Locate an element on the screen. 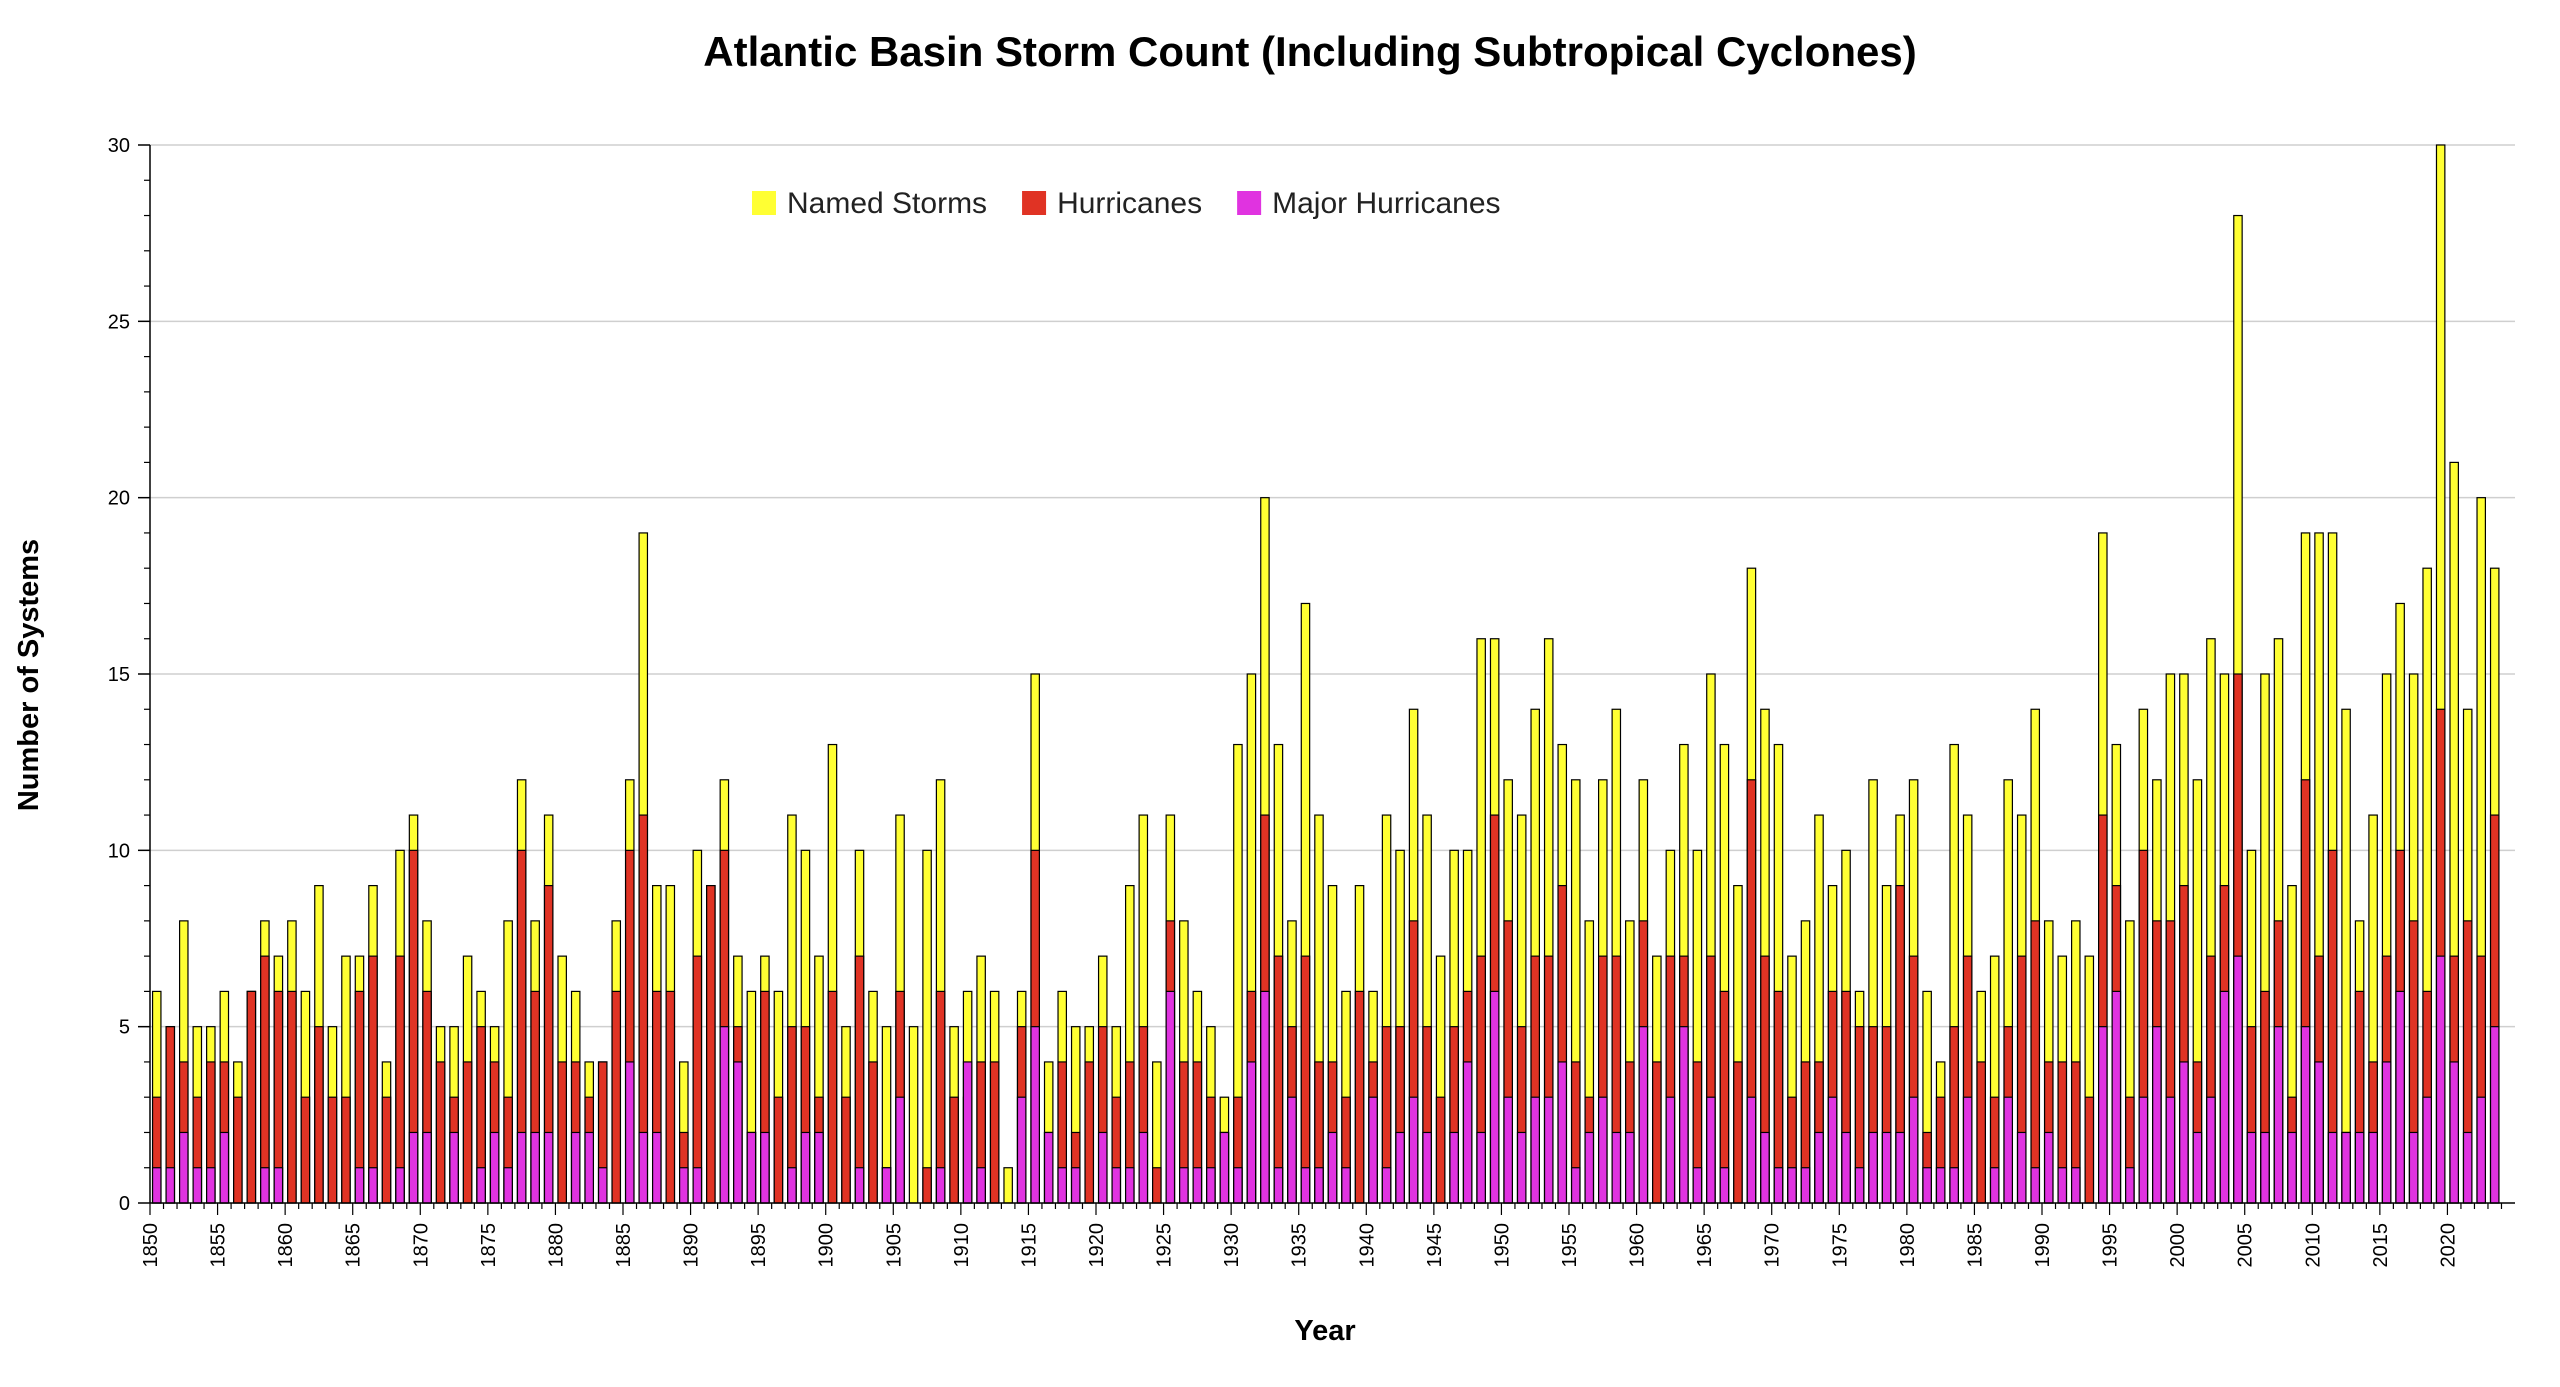  legend: Named Storms Hurricanes Major Hurricanes is located at coordinates (1126, 203).